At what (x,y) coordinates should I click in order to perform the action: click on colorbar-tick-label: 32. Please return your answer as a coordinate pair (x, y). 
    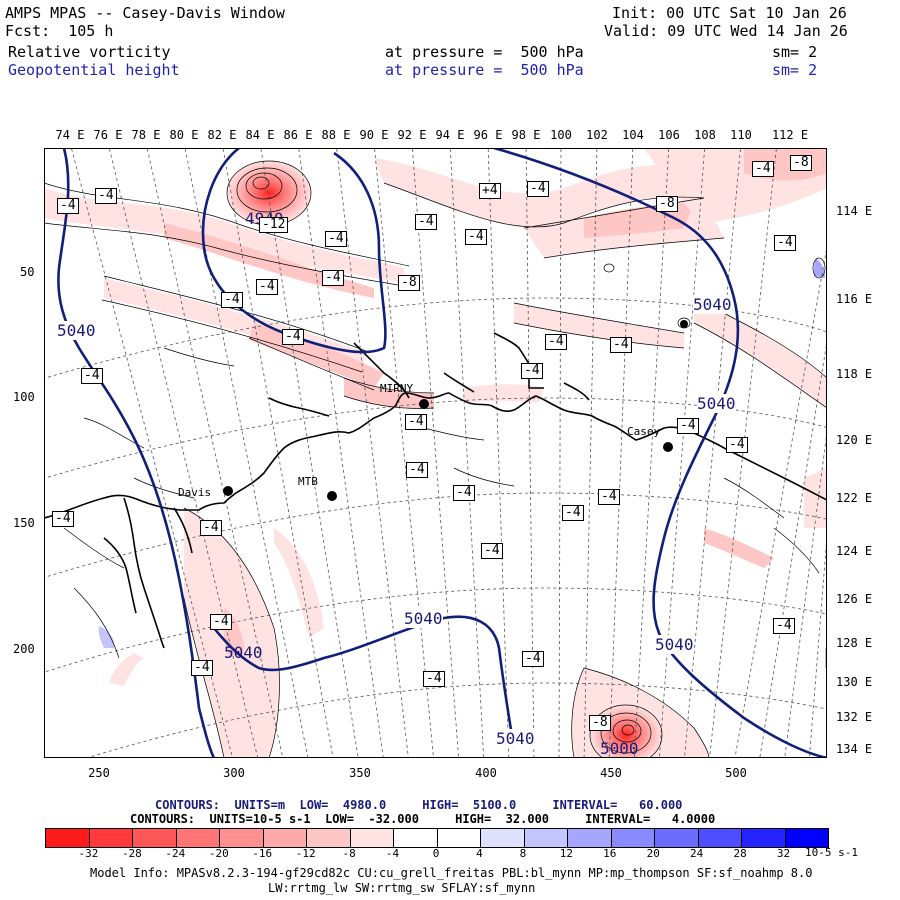
    Looking at the image, I should click on (783, 853).